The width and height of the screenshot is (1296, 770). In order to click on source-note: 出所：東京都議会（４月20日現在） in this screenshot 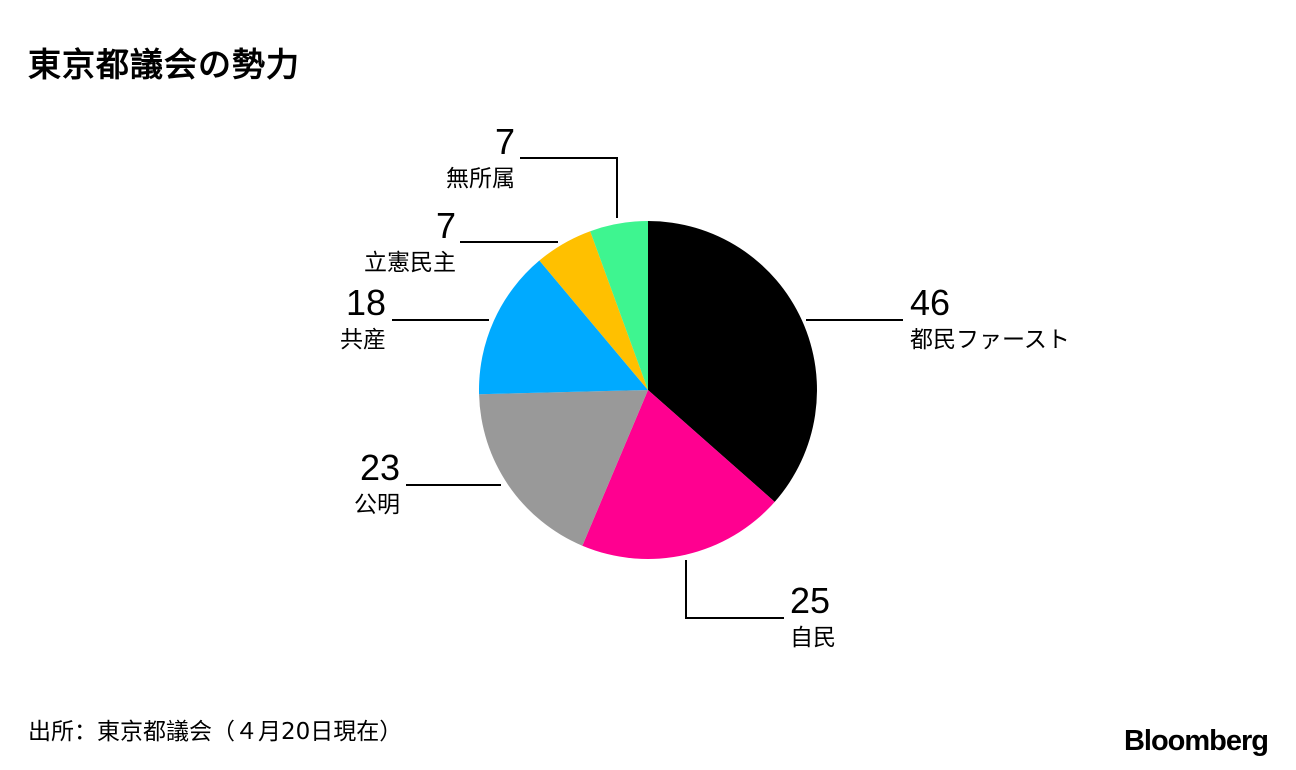, I will do `click(215, 732)`.